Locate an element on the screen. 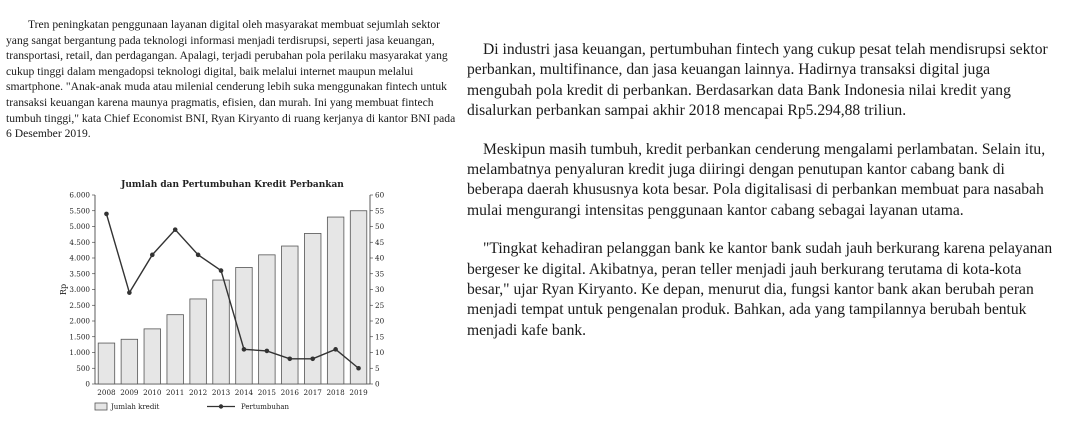 The image size is (1068, 433). x-tick-label: 2008 is located at coordinates (106, 392).